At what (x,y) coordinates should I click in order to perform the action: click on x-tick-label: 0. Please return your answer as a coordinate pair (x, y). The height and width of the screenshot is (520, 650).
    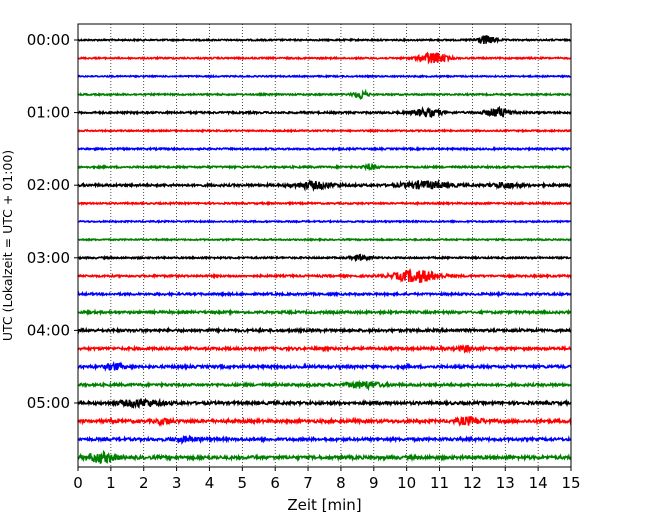
    Looking at the image, I should click on (78, 483).